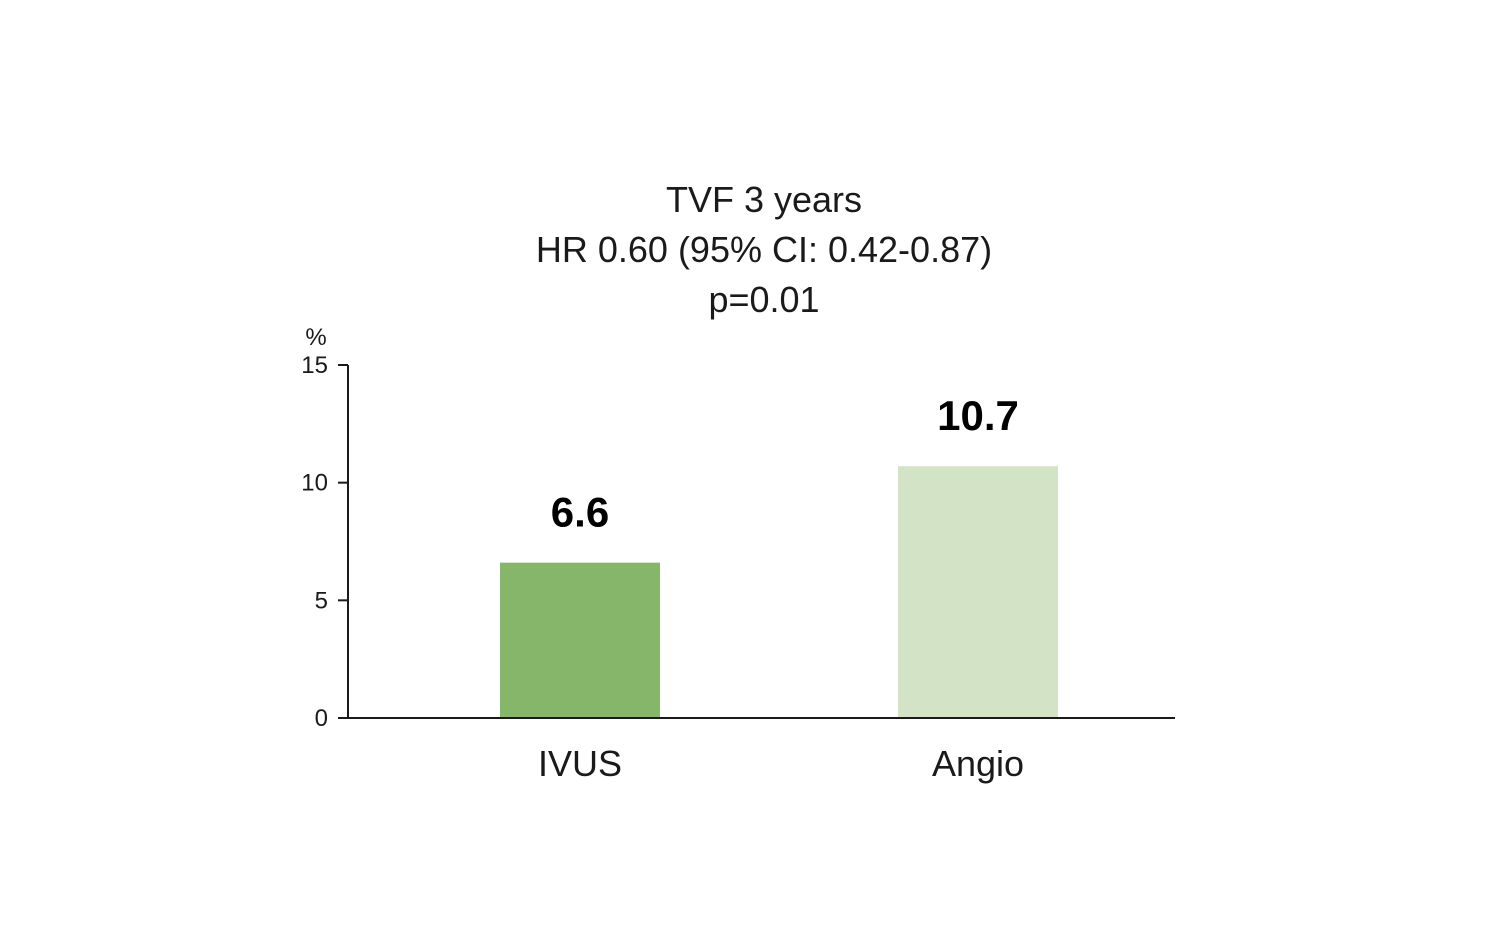 This screenshot has height=945, width=1512. I want to click on chart-title-line-1: TVF 3 years, so click(764, 199).